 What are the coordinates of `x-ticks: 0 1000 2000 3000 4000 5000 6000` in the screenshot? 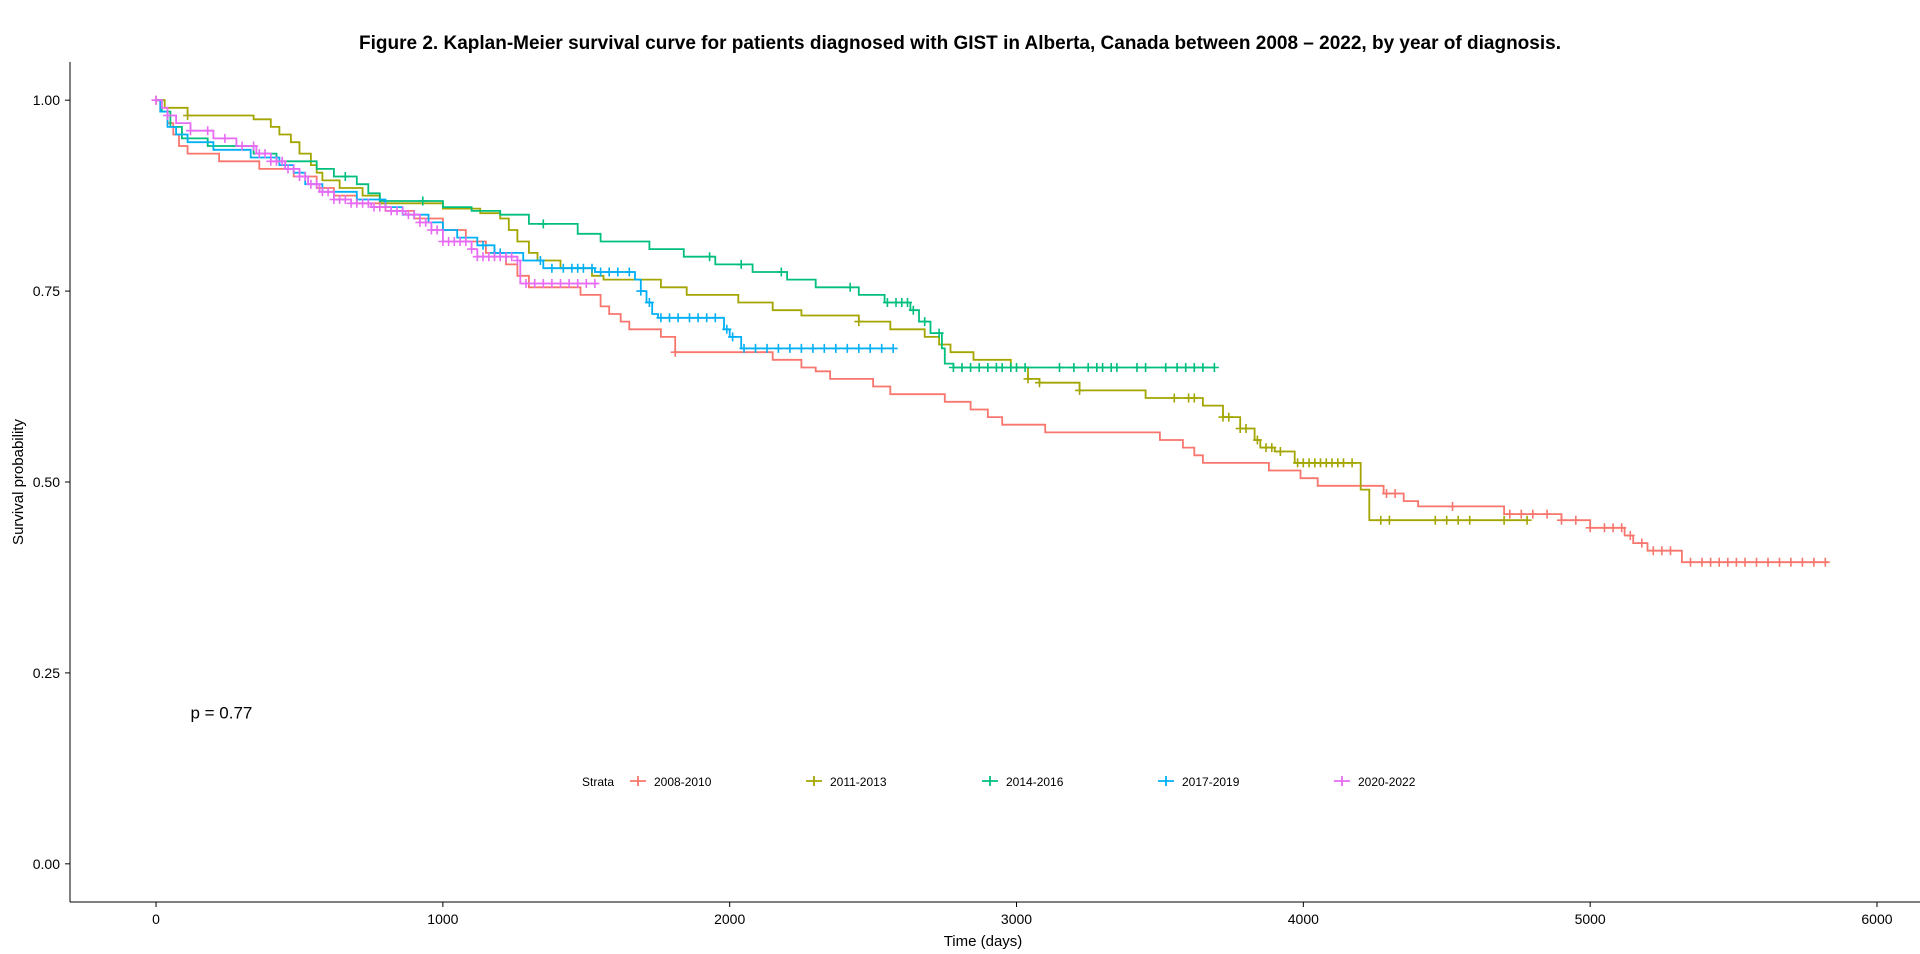 It's located at (1022, 914).